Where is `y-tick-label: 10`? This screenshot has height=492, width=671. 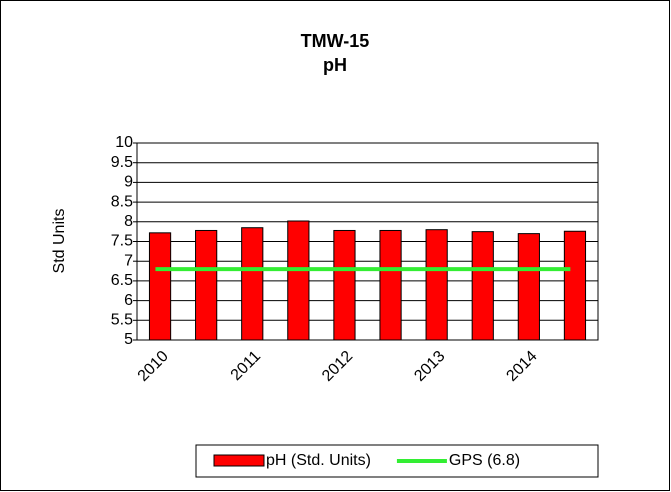
y-tick-label: 10 is located at coordinates (124, 142).